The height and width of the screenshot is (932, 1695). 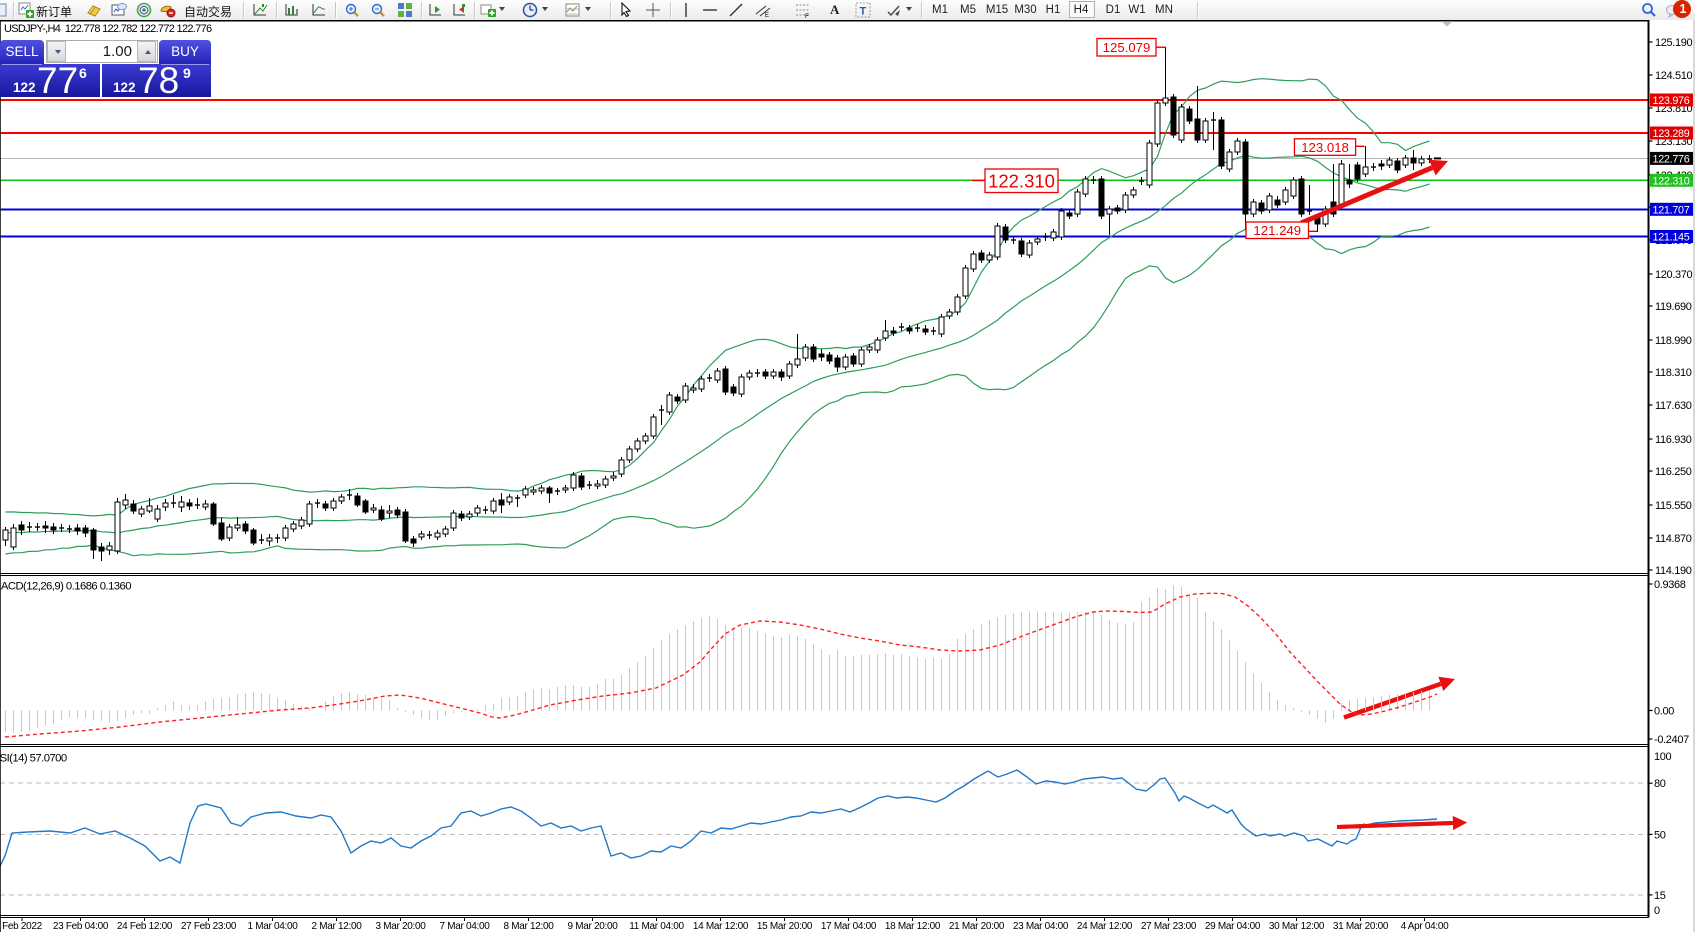 What do you see at coordinates (464, 926) in the screenshot?
I see `svg-text: 7 Mar 04:00` at bounding box center [464, 926].